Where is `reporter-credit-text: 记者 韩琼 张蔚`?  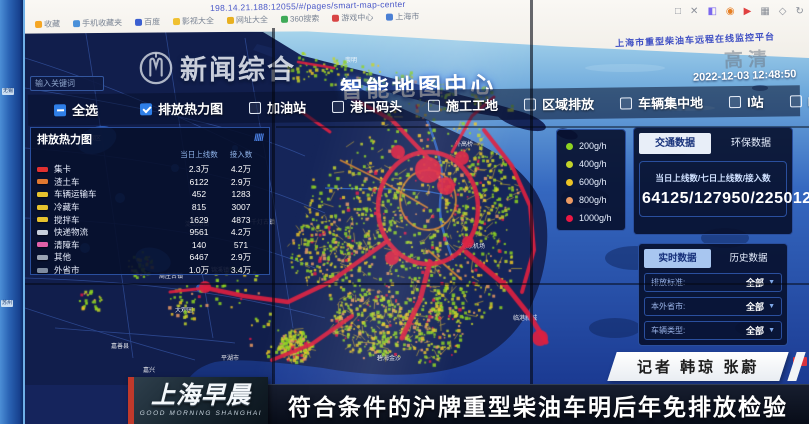
reporter-credit-text: 记者 韩琼 张蔚 is located at coordinates (698, 367).